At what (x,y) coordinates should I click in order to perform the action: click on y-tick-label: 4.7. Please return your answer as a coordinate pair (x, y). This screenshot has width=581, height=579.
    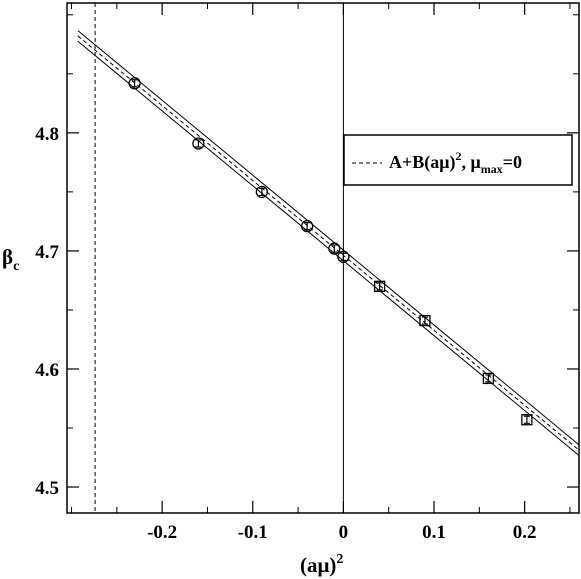
    Looking at the image, I should click on (47, 252).